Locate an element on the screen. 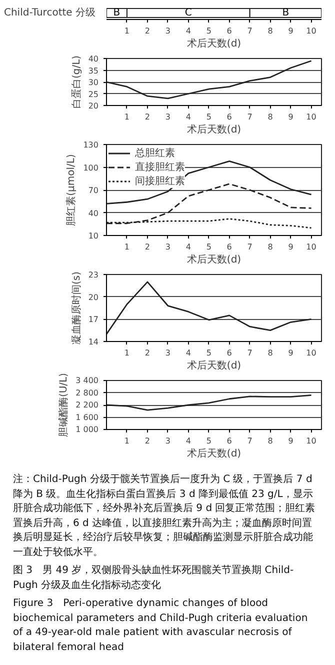  y-tick-label: 23 is located at coordinates (93, 275).